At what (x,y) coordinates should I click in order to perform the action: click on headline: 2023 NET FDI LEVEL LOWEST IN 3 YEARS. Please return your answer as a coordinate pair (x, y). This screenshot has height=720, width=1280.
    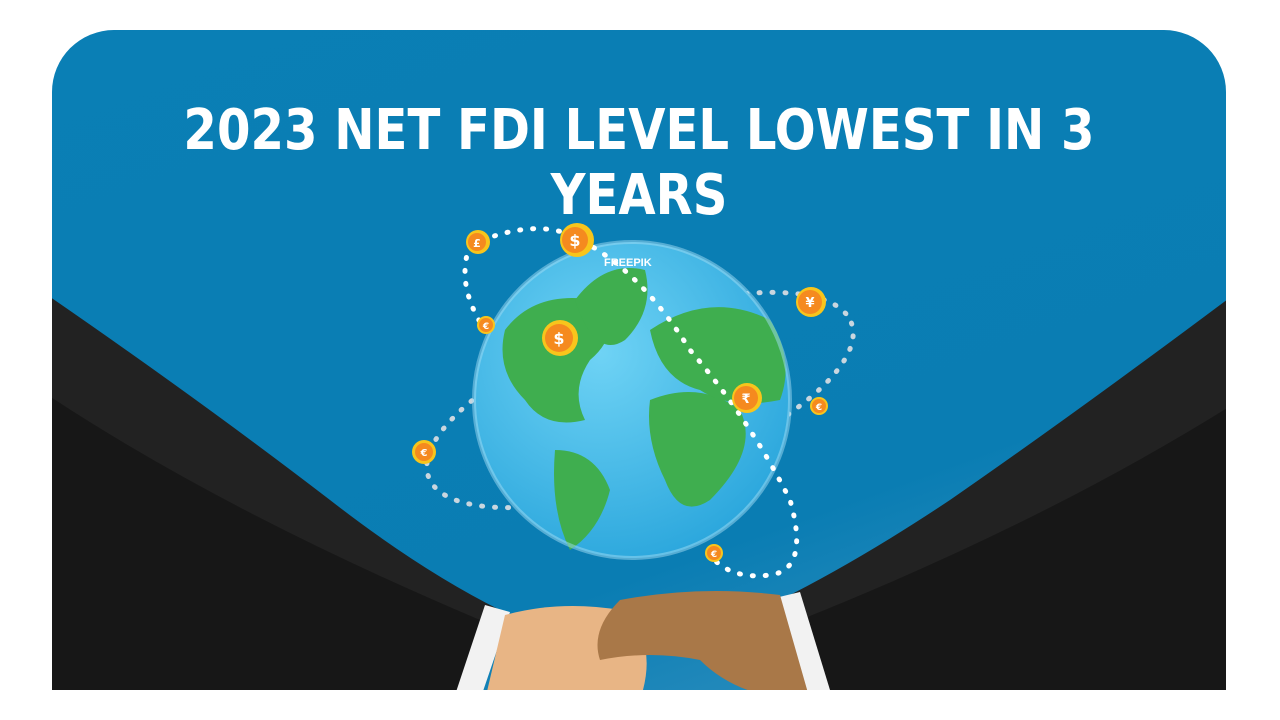
    Looking at the image, I should click on (639, 163).